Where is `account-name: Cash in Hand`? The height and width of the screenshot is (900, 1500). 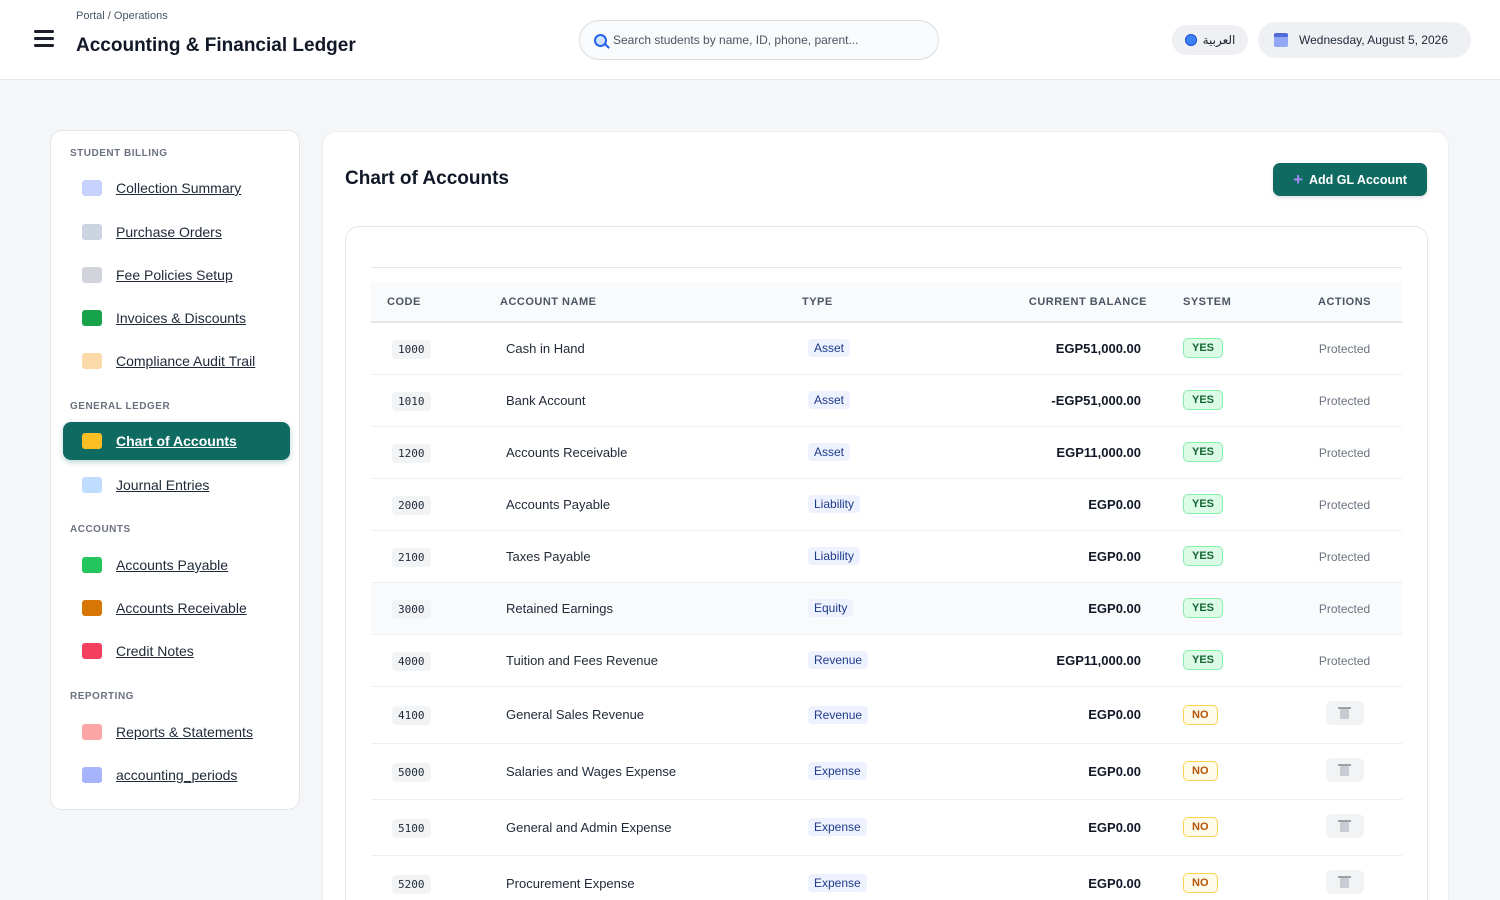 account-name: Cash in Hand is located at coordinates (545, 348).